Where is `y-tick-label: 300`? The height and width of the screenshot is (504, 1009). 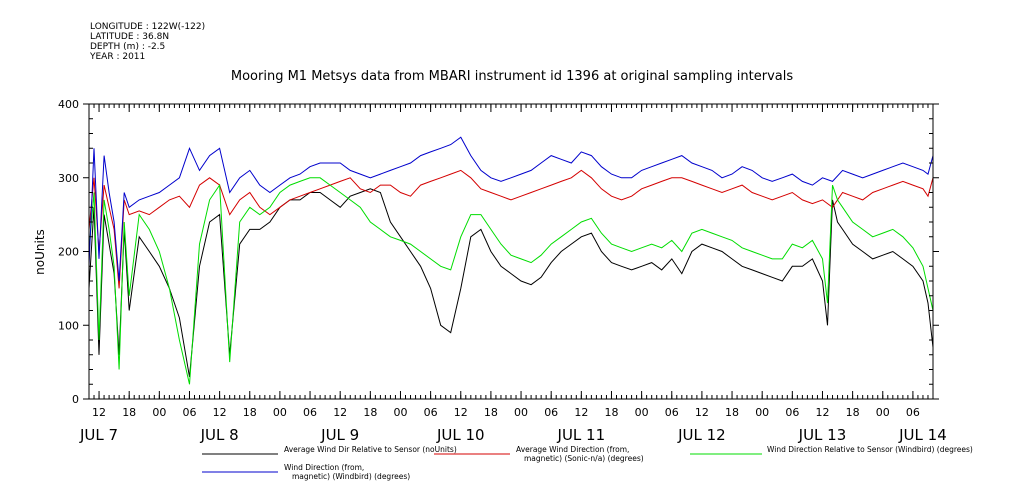 y-tick-label: 300 is located at coordinates (68, 178).